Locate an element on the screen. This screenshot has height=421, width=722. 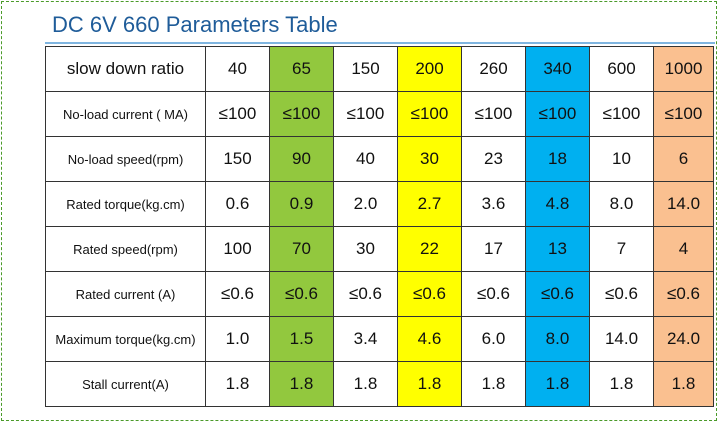
cell: 3.6 is located at coordinates (493, 204).